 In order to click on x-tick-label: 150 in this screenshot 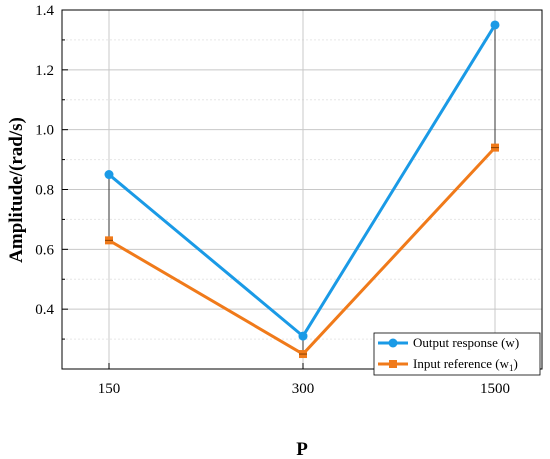, I will do `click(109, 389)`.